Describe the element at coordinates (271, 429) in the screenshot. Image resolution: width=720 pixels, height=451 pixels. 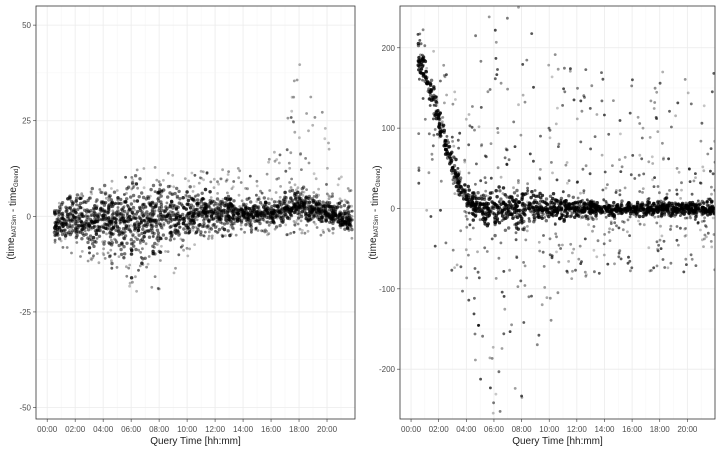
I see `x-tick-label: 16:00` at that location.